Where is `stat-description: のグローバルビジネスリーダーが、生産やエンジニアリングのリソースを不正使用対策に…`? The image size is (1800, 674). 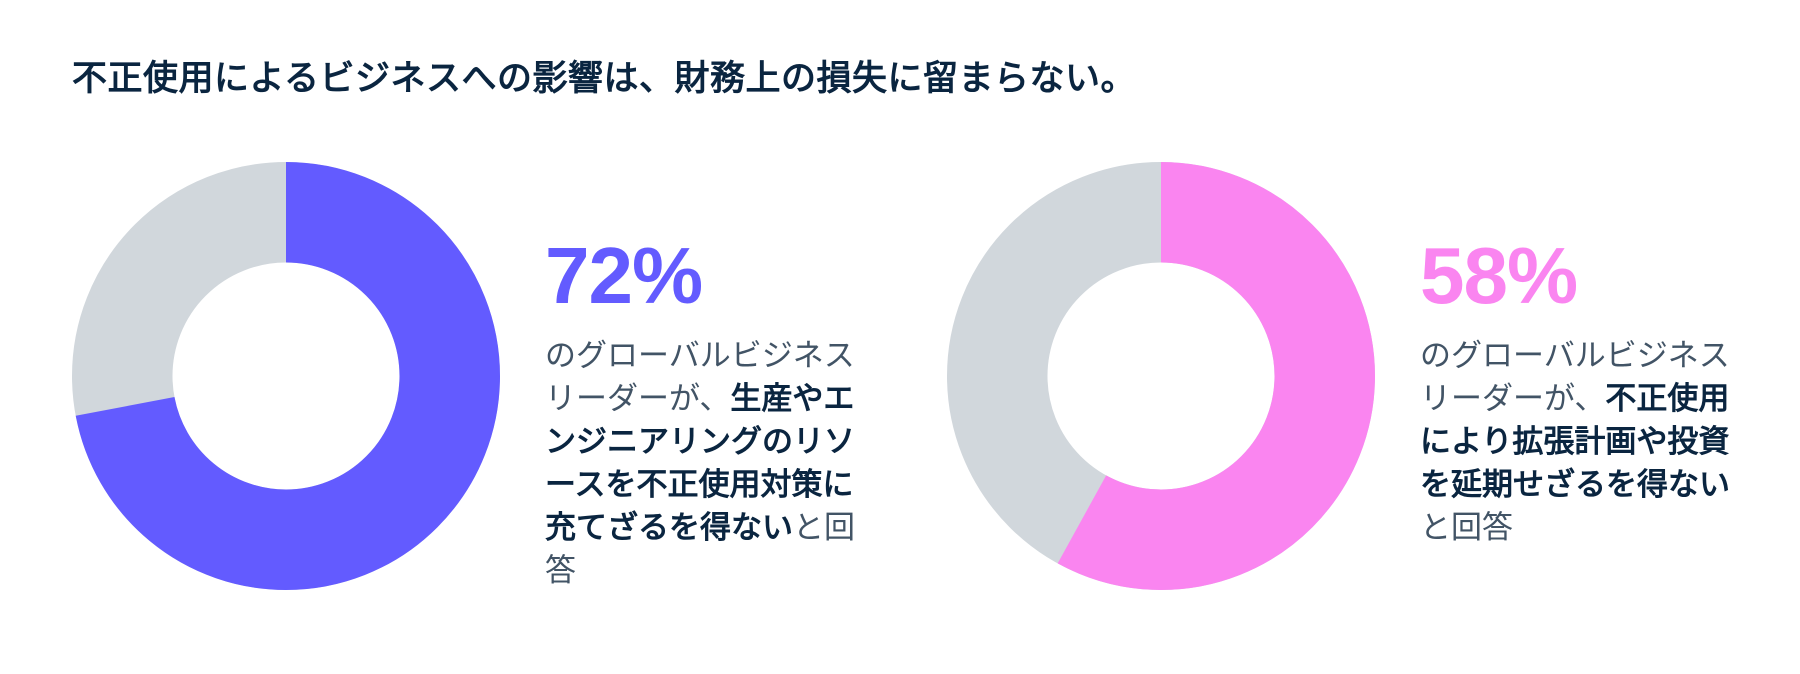
stat-description: のグローバルビジネスリーダーが、生産やエンジニアリングのリソースを不正使用対策に… is located at coordinates (714, 463).